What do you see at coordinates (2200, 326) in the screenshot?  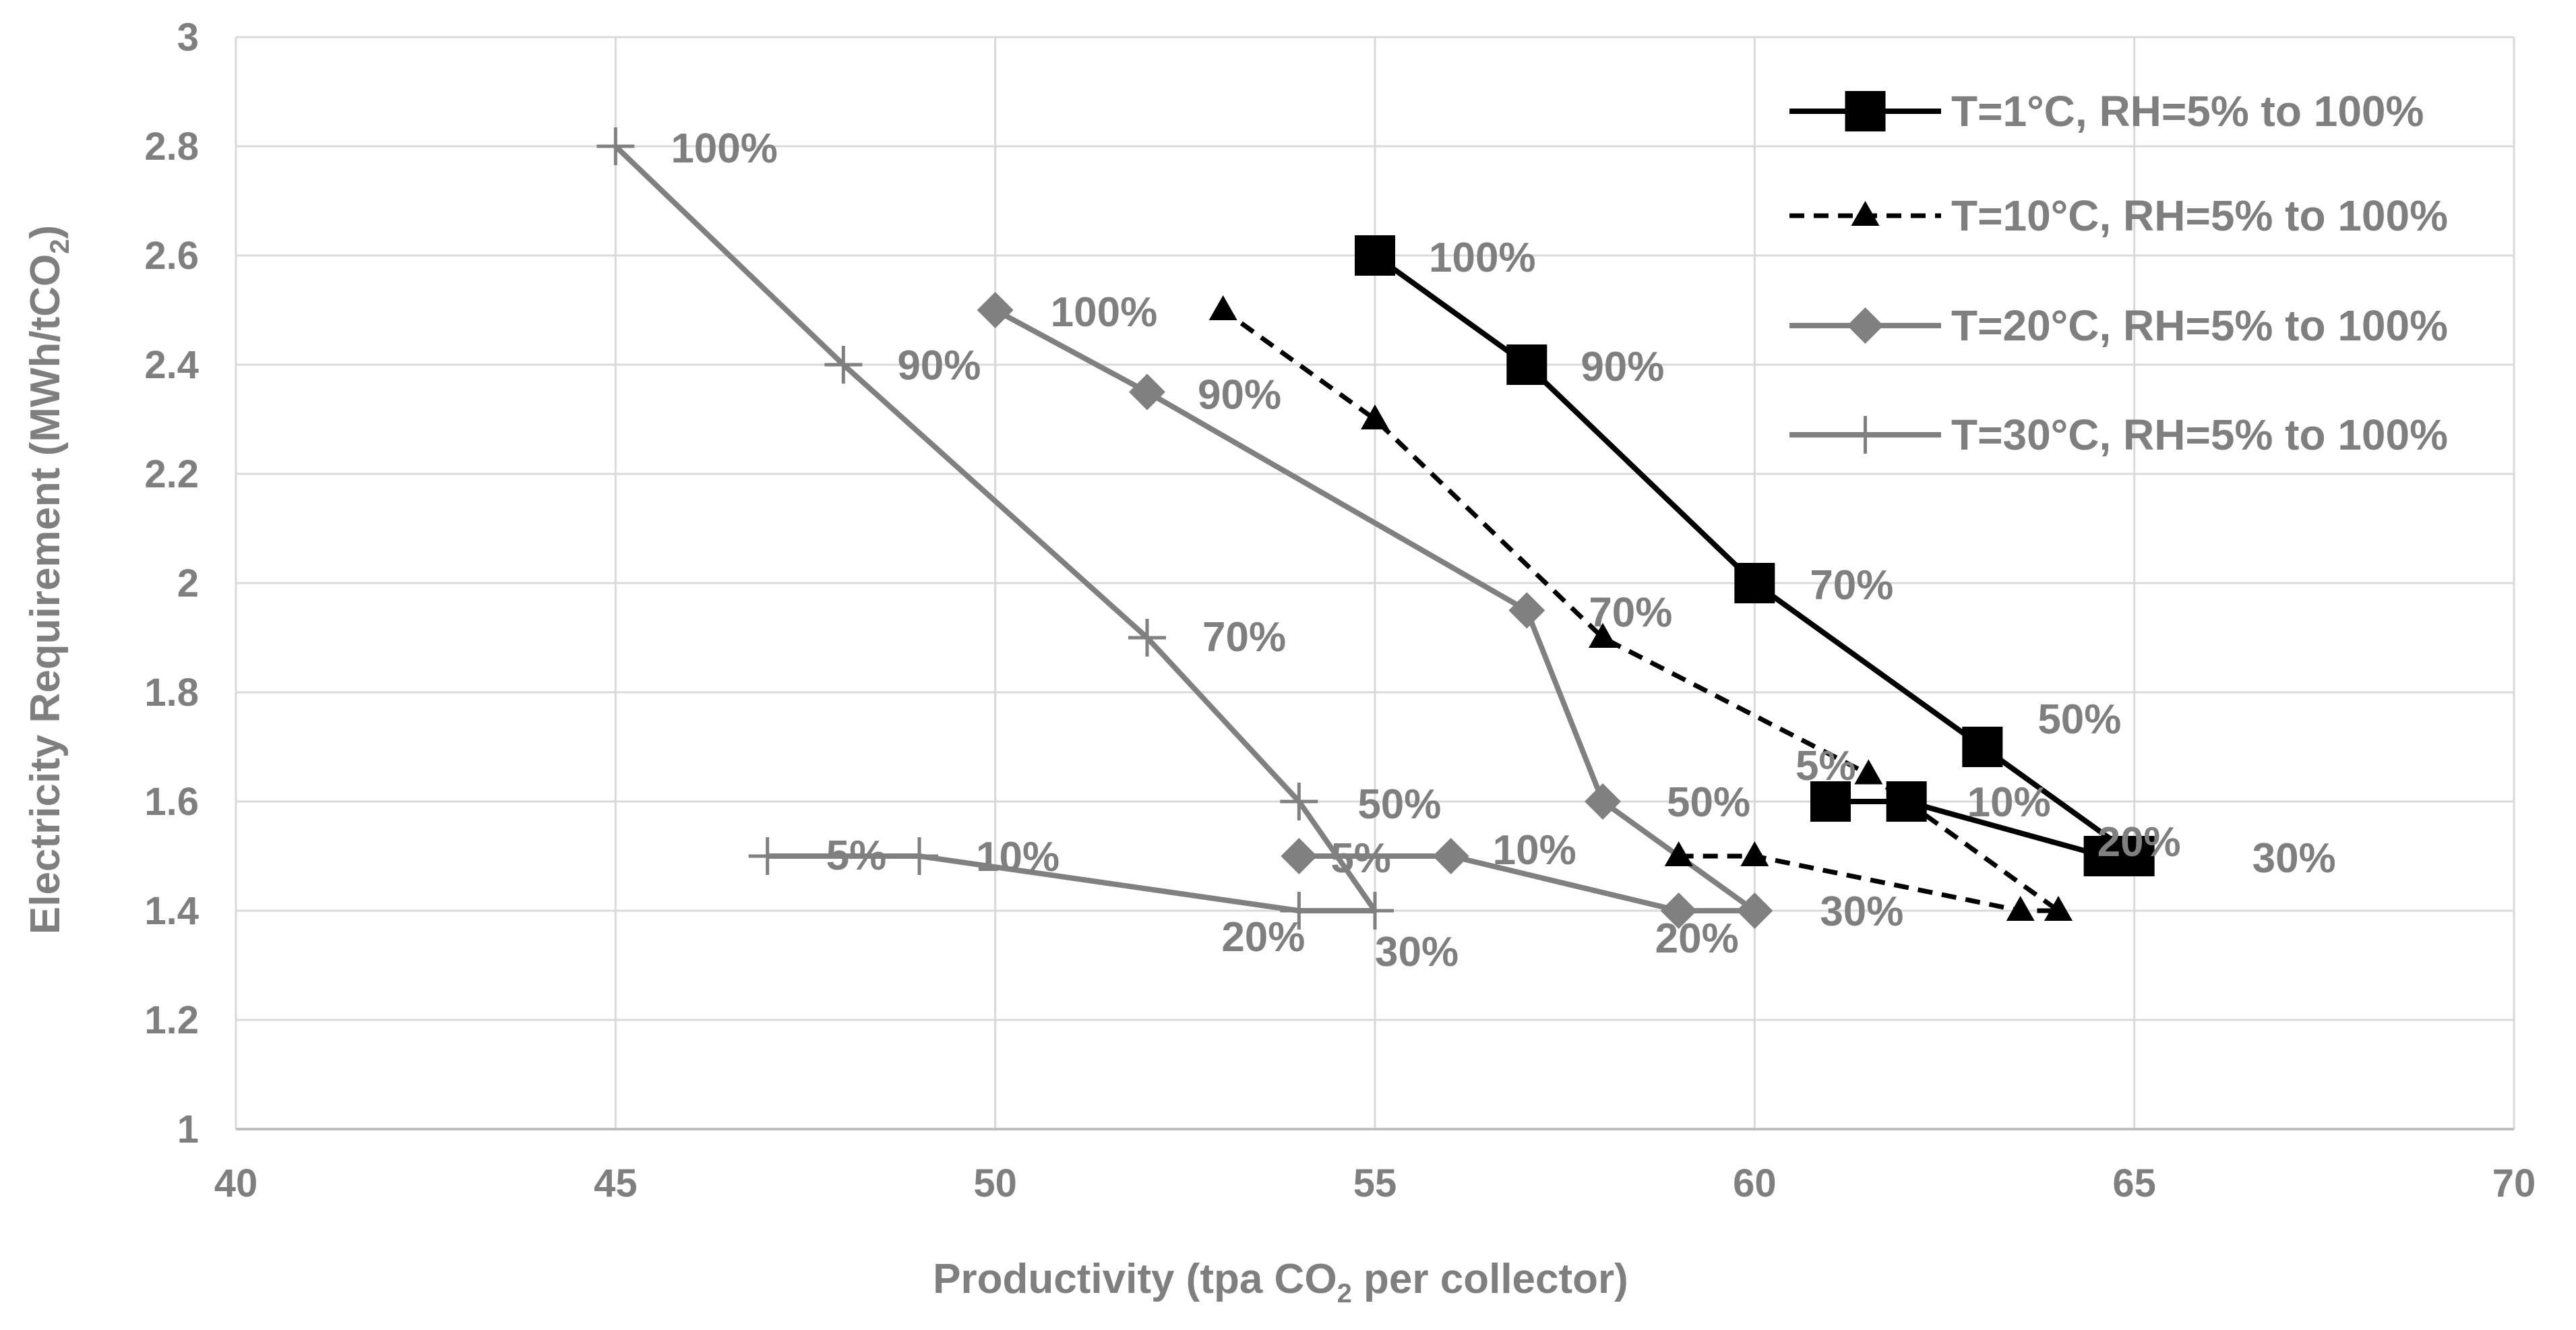 I see `legend-label-3: T=20°C, RH=5% to 100%` at bounding box center [2200, 326].